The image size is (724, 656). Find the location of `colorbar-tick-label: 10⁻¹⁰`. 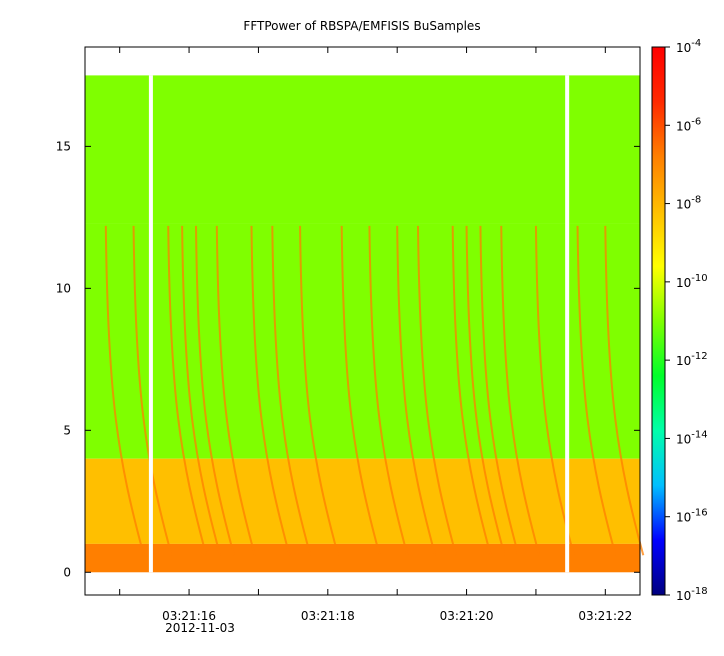

colorbar-tick-label: 10⁻¹⁰ is located at coordinates (692, 281).